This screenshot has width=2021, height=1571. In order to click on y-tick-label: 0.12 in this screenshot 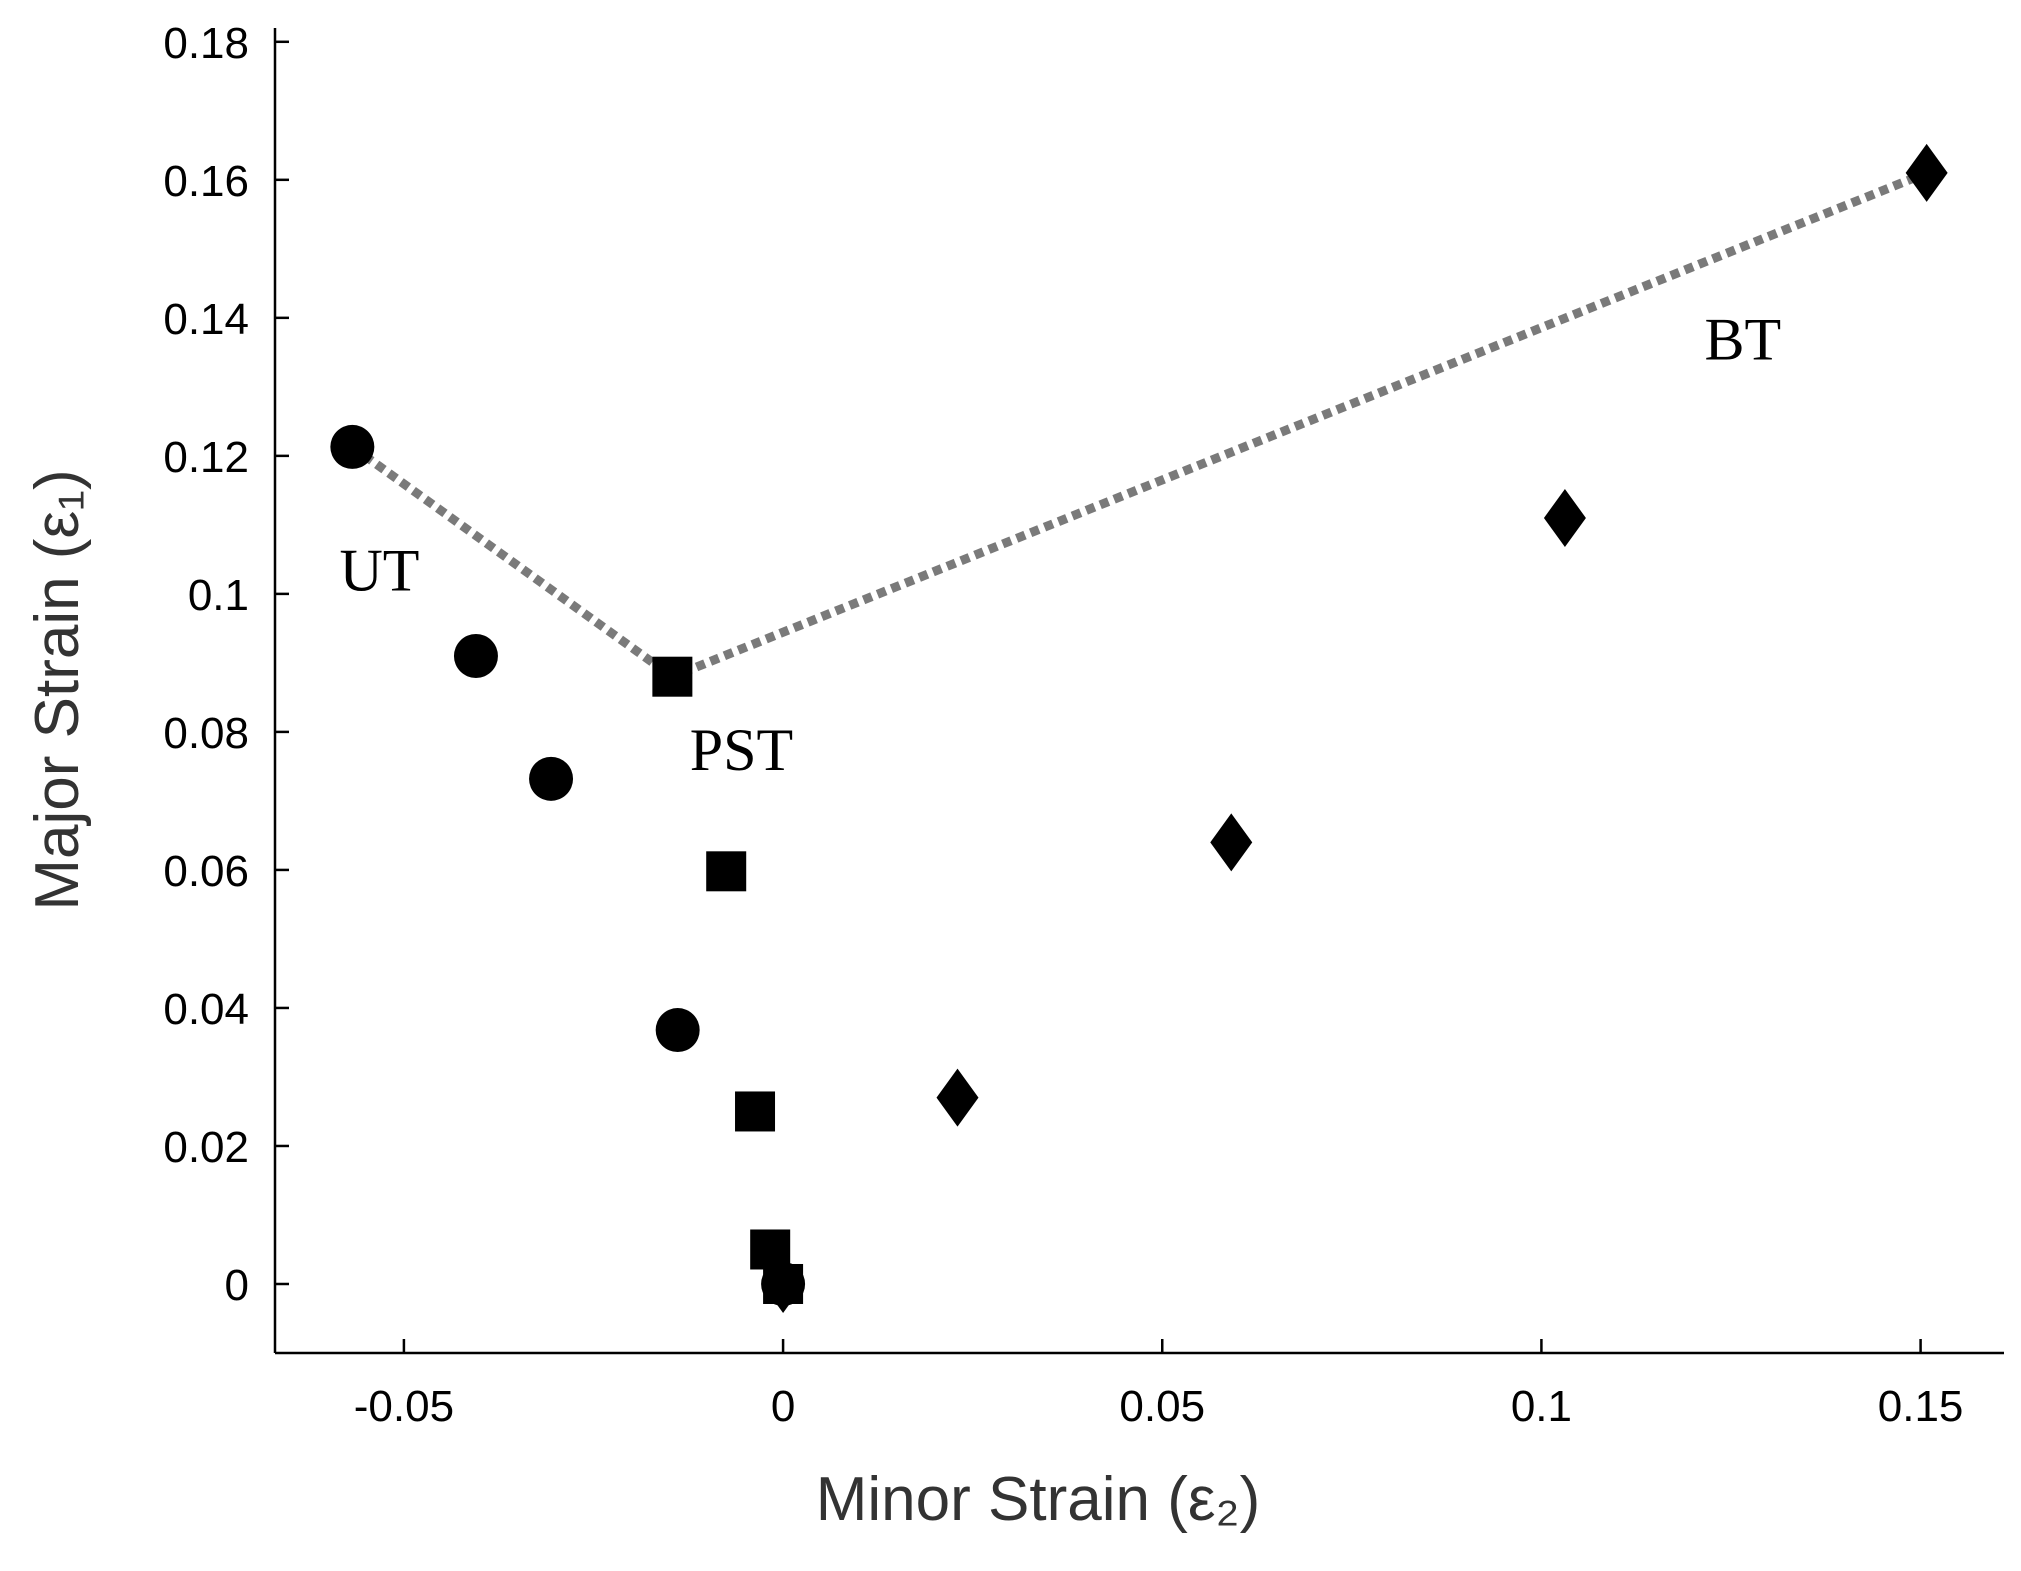, I will do `click(206, 457)`.